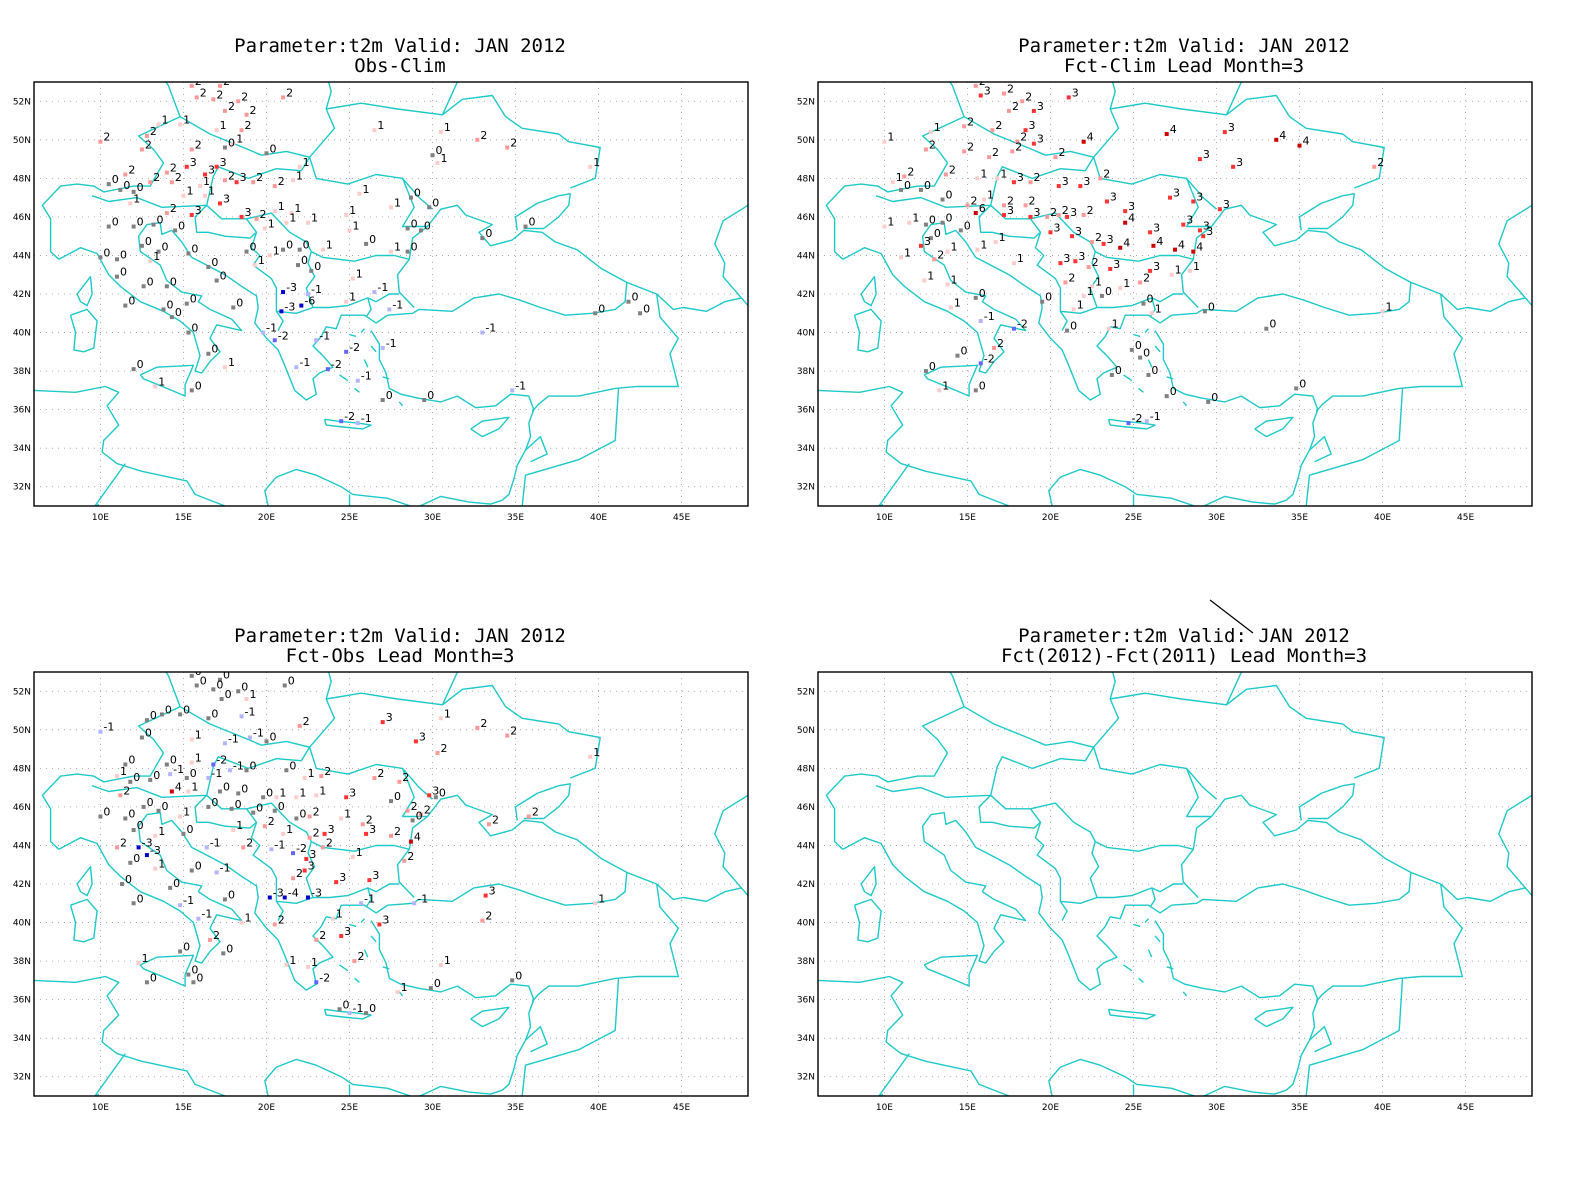 The width and height of the screenshot is (1596, 1200). What do you see at coordinates (806, 731) in the screenshot?
I see `lat-tick-label: 50N` at bounding box center [806, 731].